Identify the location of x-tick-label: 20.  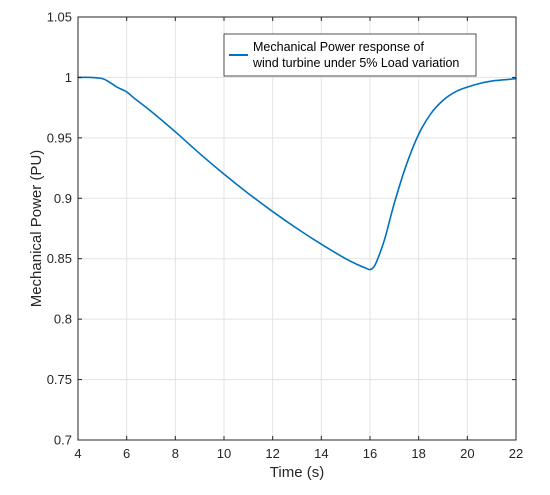
(467, 453).